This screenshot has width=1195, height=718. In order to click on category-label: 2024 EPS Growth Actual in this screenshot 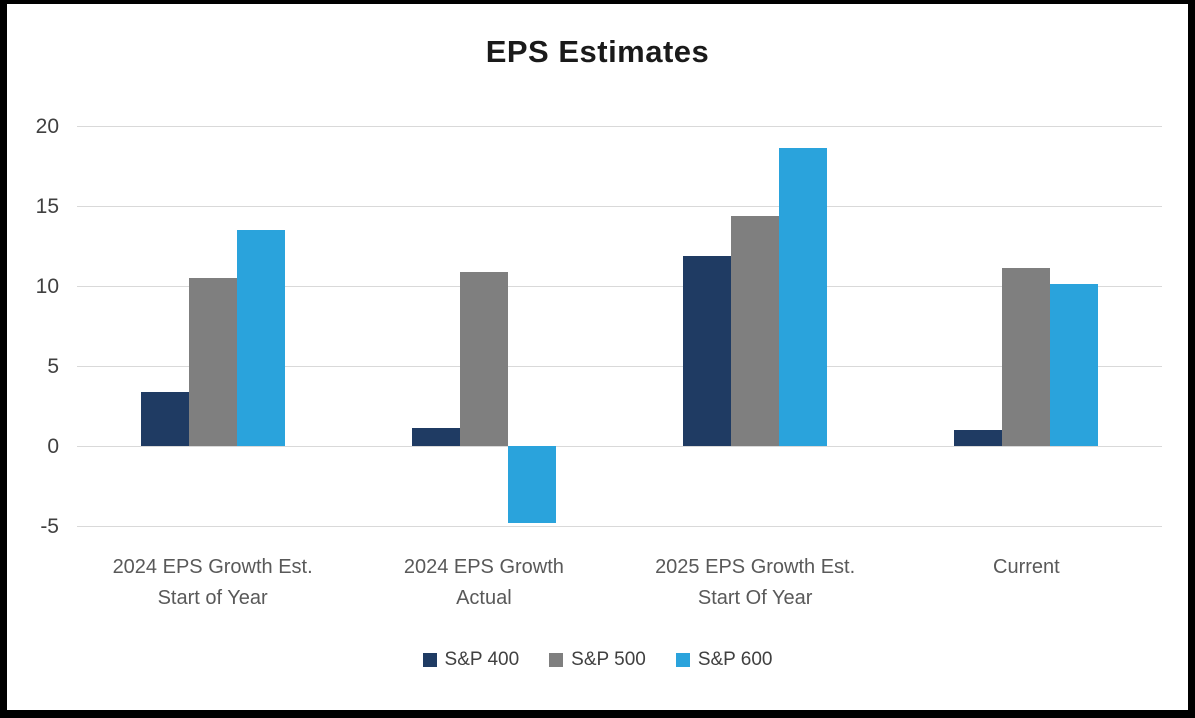, I will do `click(483, 583)`.